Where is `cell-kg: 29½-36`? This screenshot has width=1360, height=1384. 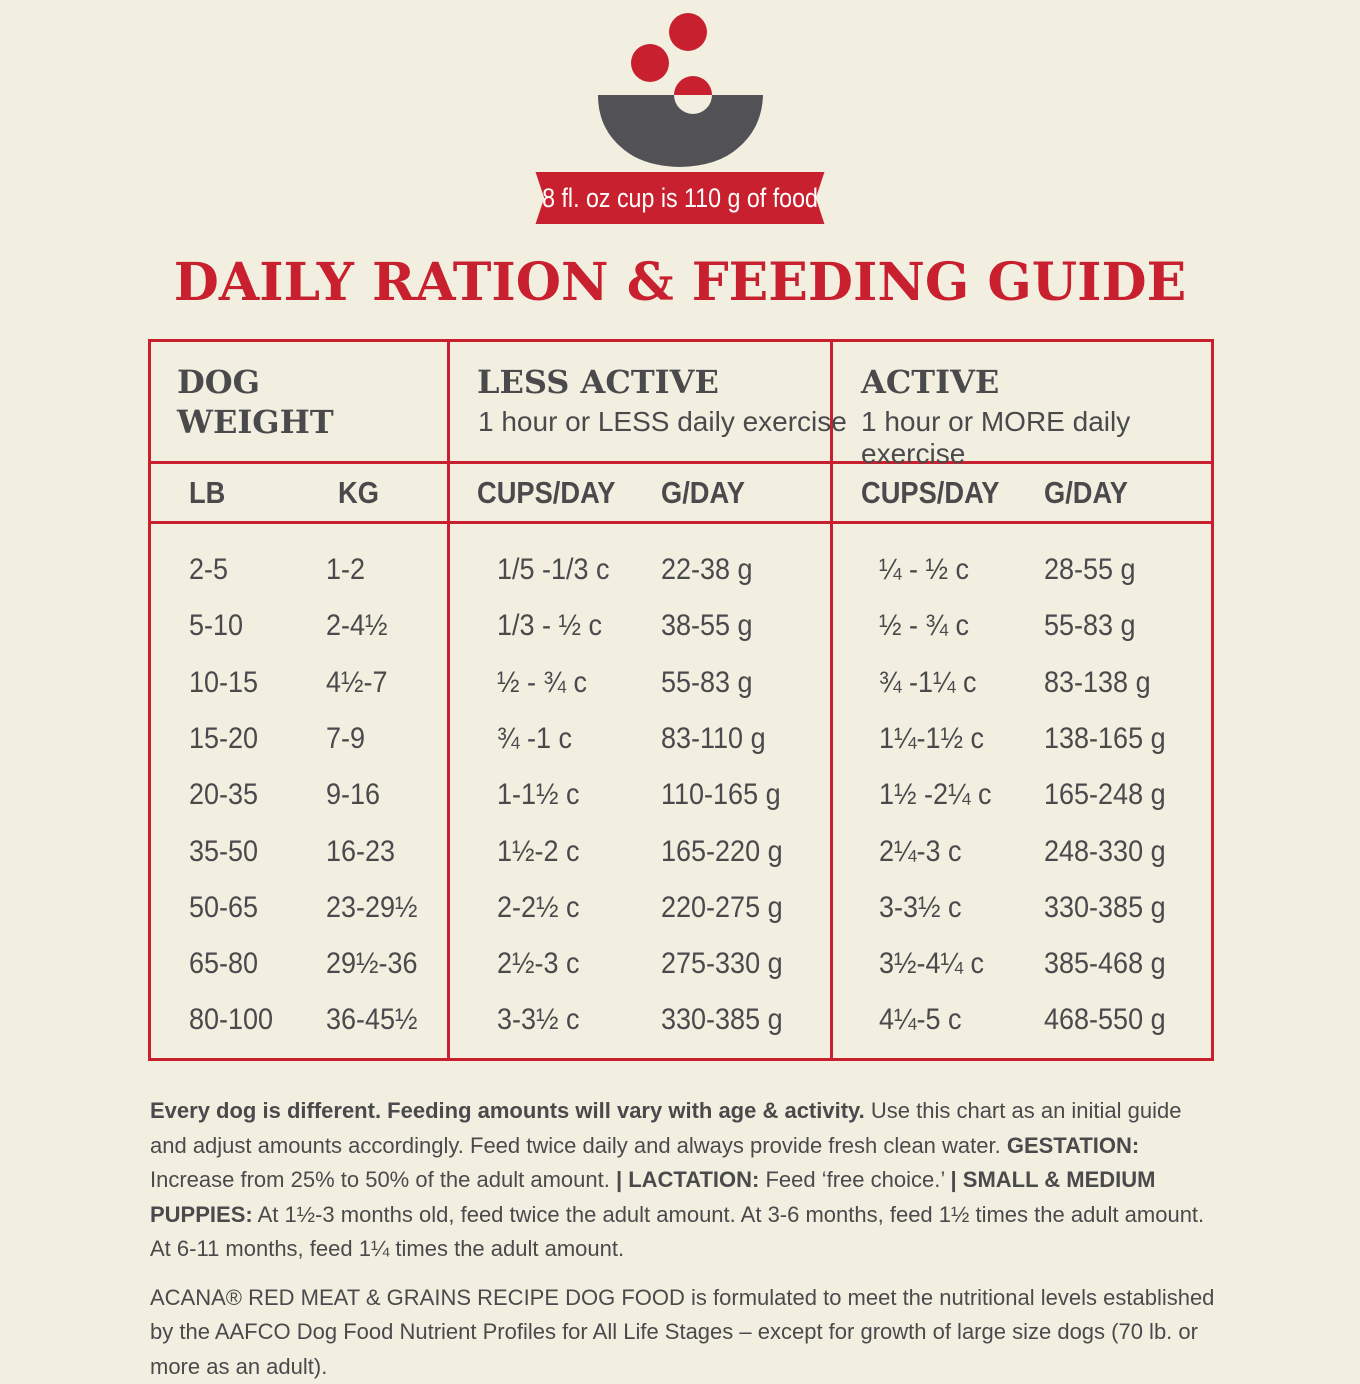 cell-kg: 29½-36 is located at coordinates (372, 964).